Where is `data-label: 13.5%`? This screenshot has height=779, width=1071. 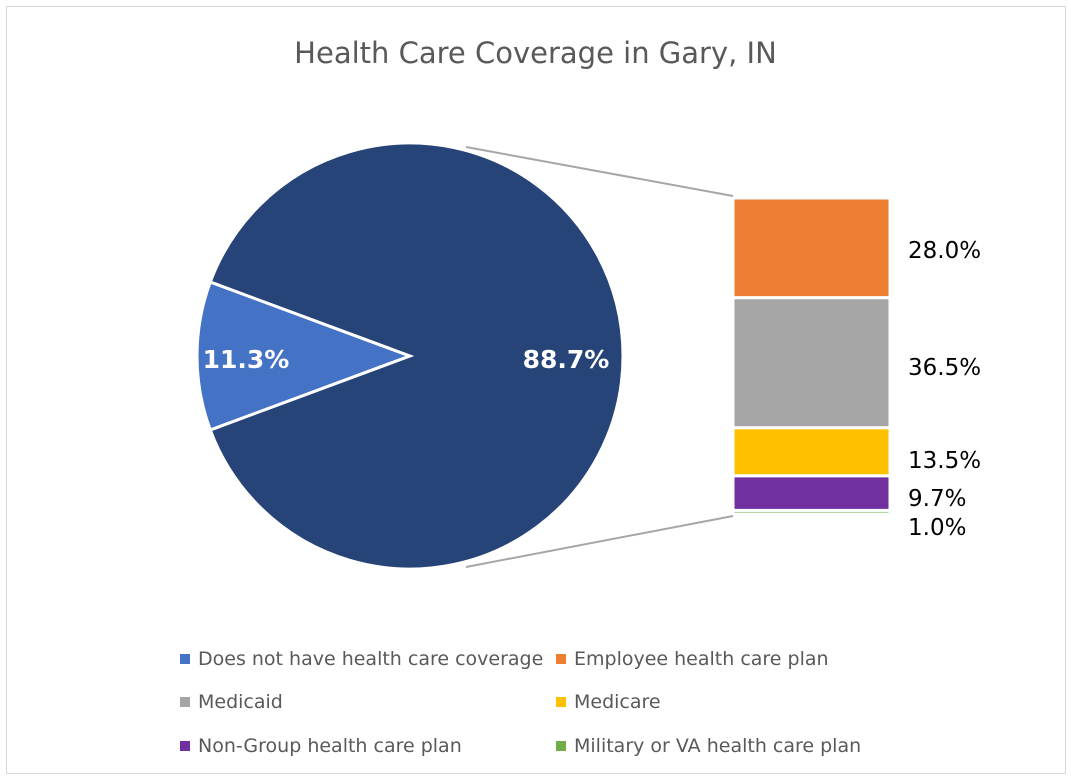 data-label: 13.5% is located at coordinates (944, 461).